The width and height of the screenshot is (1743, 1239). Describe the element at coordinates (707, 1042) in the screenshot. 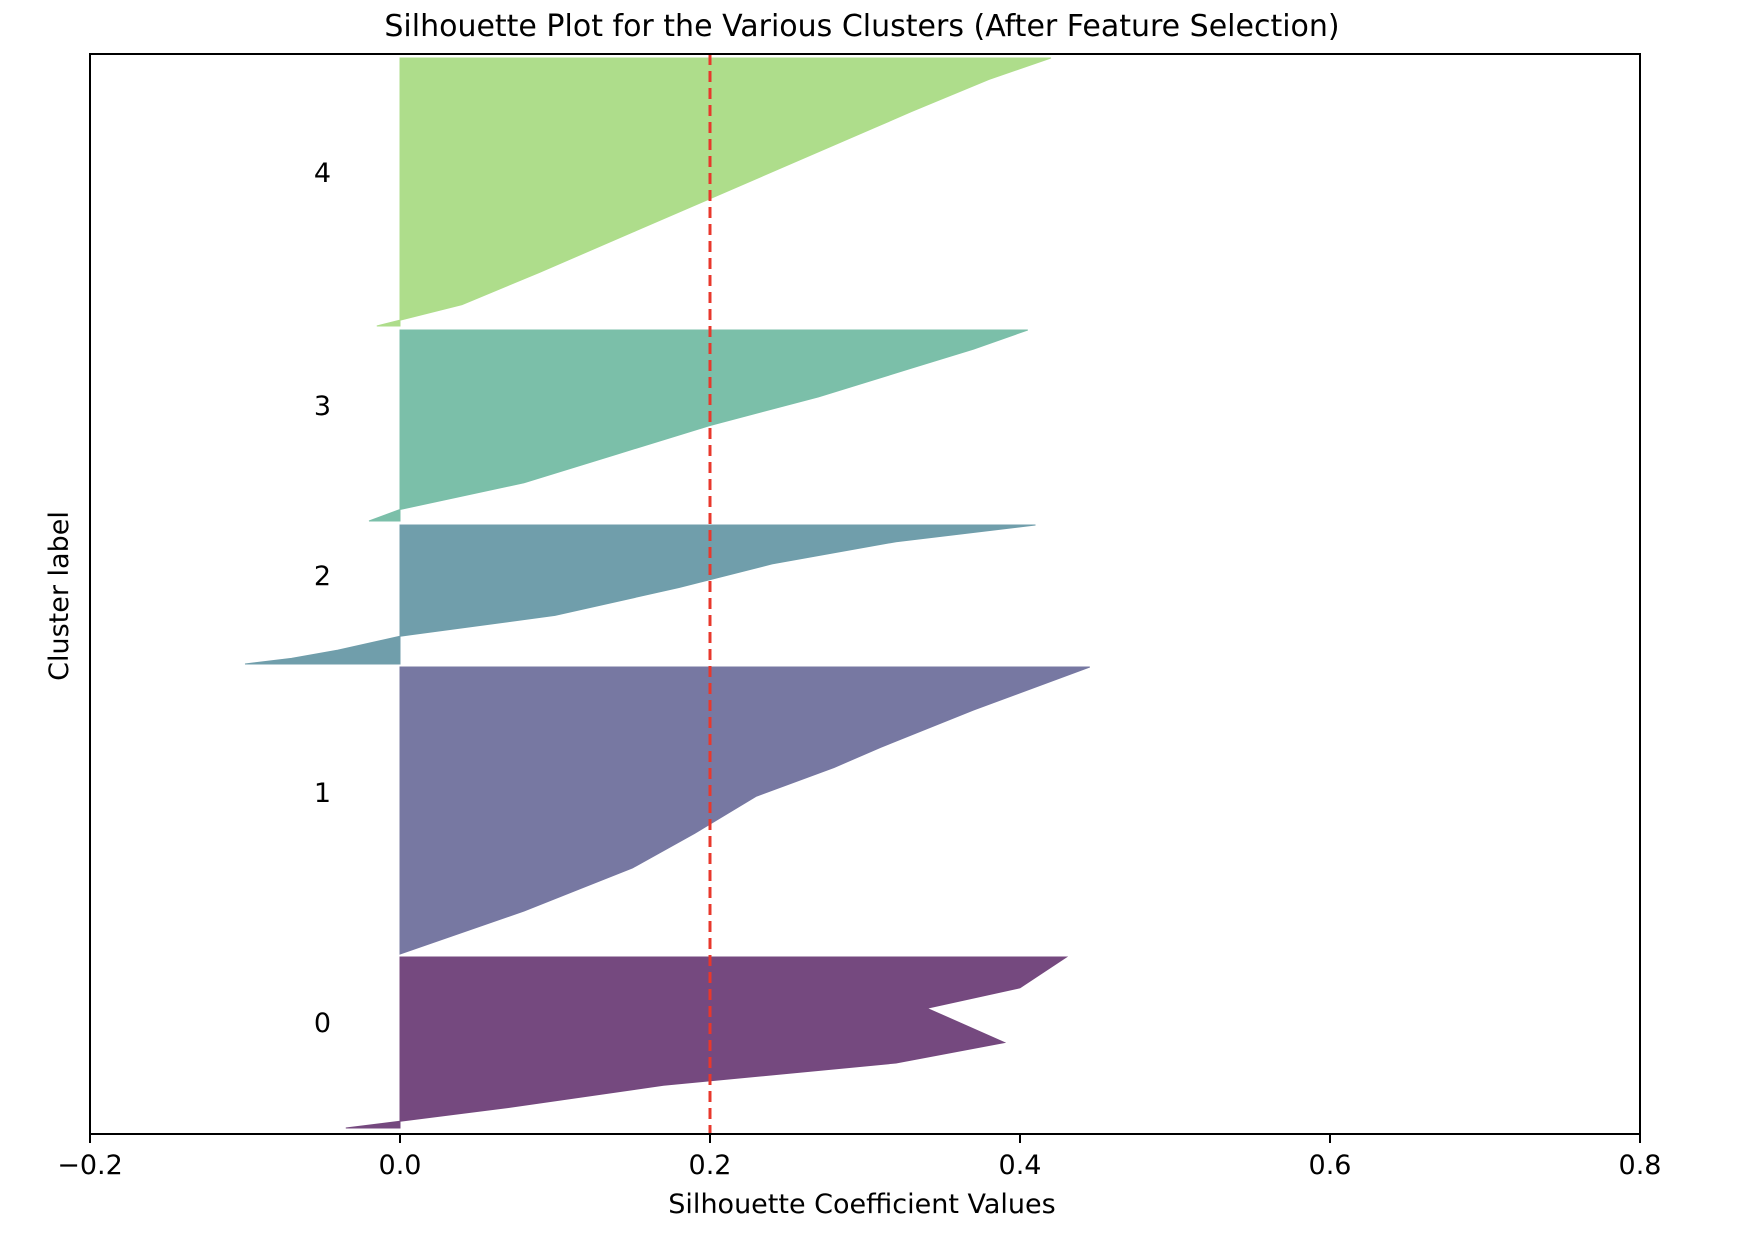

I see `cluster-0-silhouette` at that location.